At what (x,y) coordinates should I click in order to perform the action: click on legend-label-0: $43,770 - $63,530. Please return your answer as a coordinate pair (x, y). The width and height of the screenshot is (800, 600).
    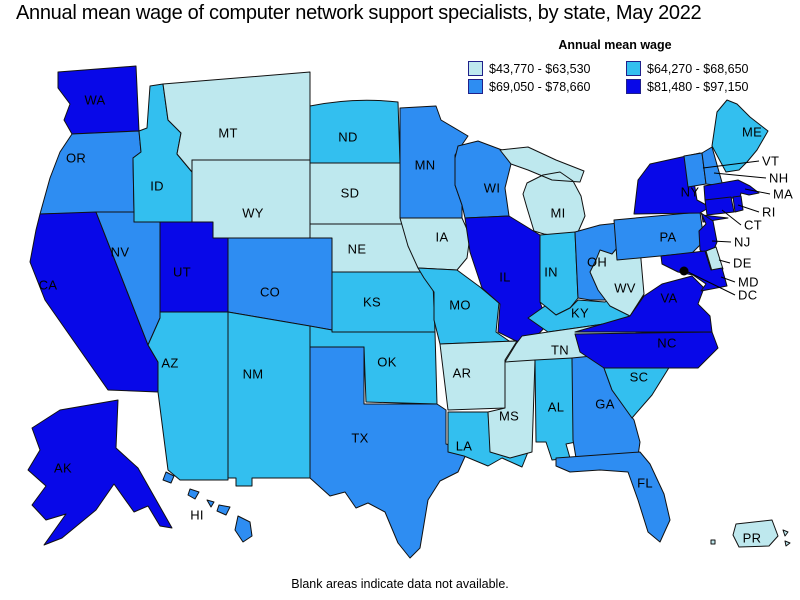
    Looking at the image, I should click on (540, 68).